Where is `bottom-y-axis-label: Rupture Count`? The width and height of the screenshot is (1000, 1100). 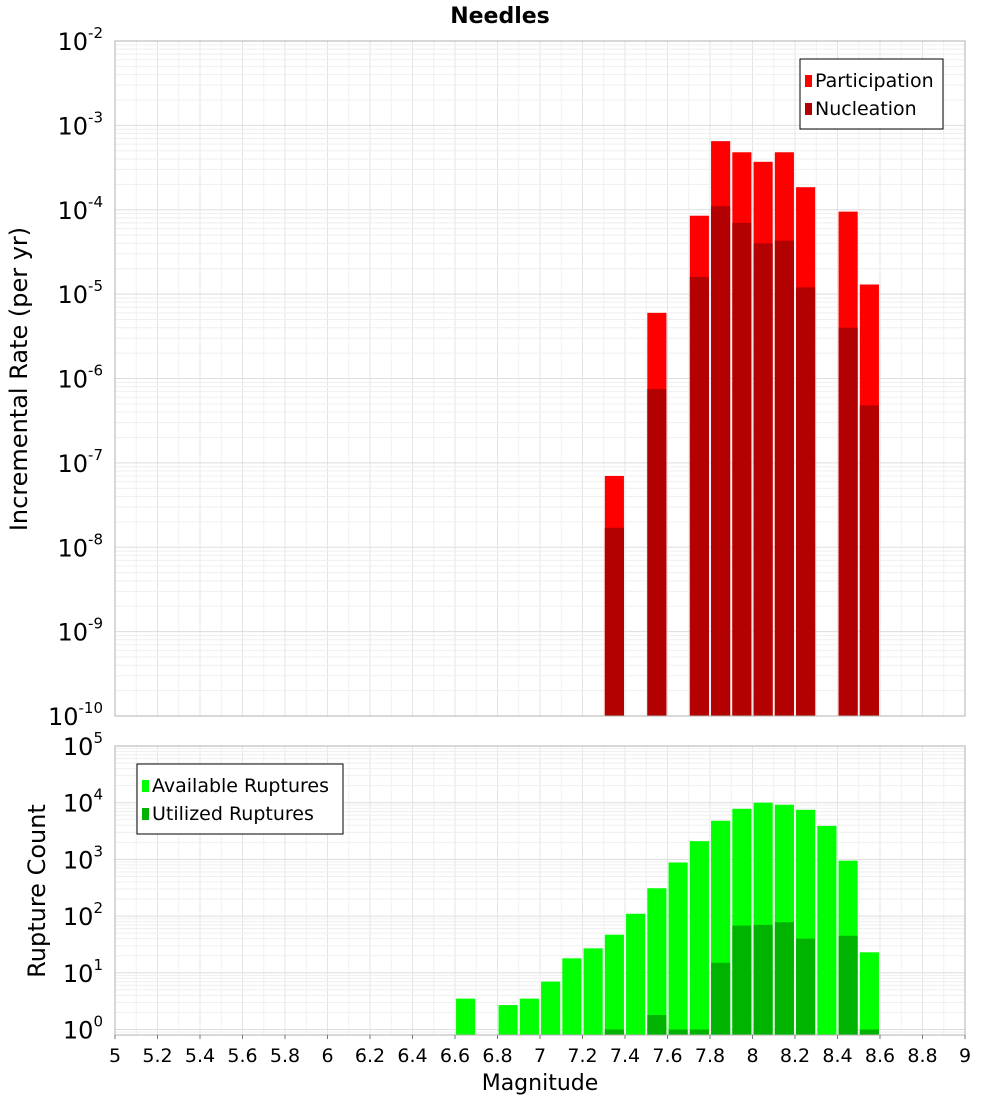 bottom-y-axis-label: Rupture Count is located at coordinates (37, 891).